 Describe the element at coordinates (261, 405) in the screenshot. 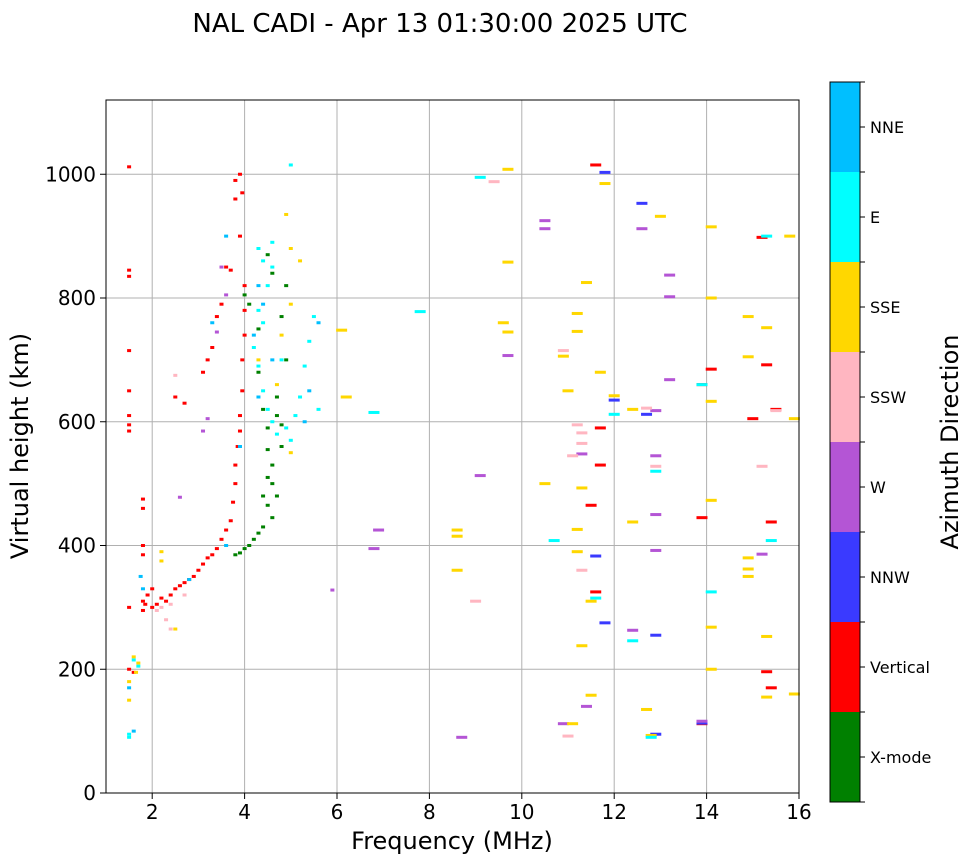

I see `series-x-mode` at that location.